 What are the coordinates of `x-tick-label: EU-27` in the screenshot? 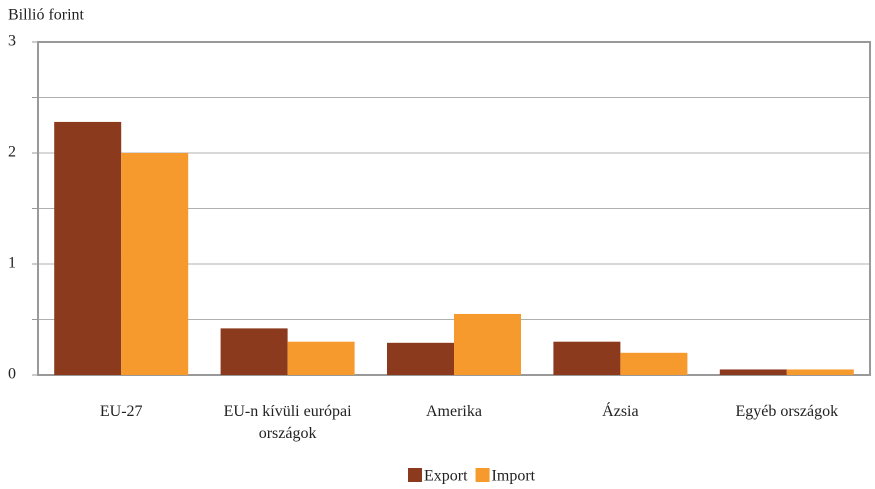 It's located at (121, 411).